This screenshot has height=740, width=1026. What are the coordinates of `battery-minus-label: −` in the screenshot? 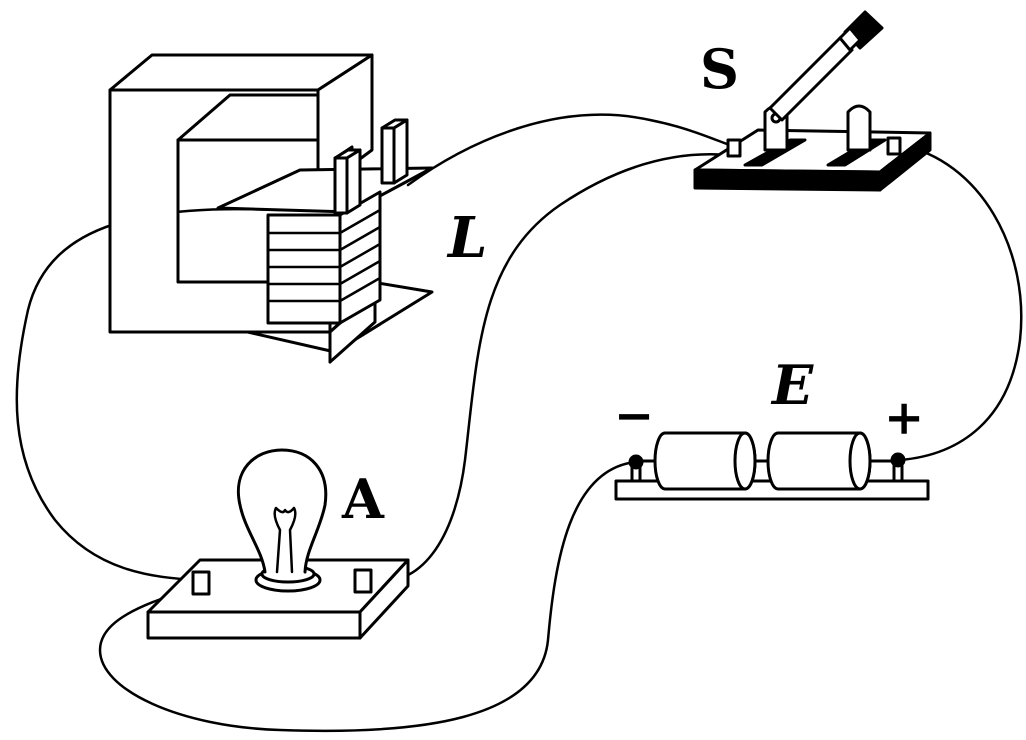 It's located at (634, 416).